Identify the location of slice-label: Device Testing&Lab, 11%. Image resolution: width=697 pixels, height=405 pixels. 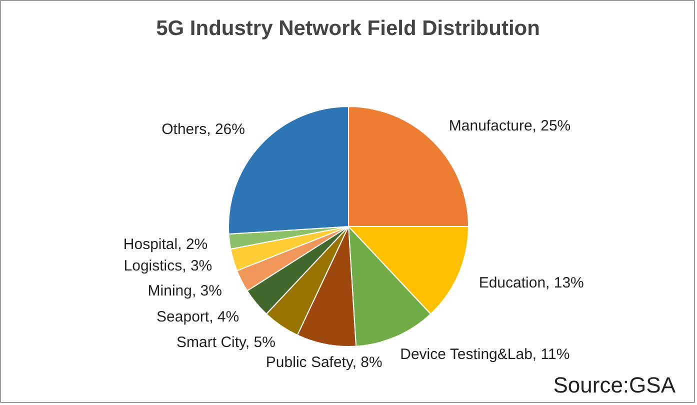
(485, 354).